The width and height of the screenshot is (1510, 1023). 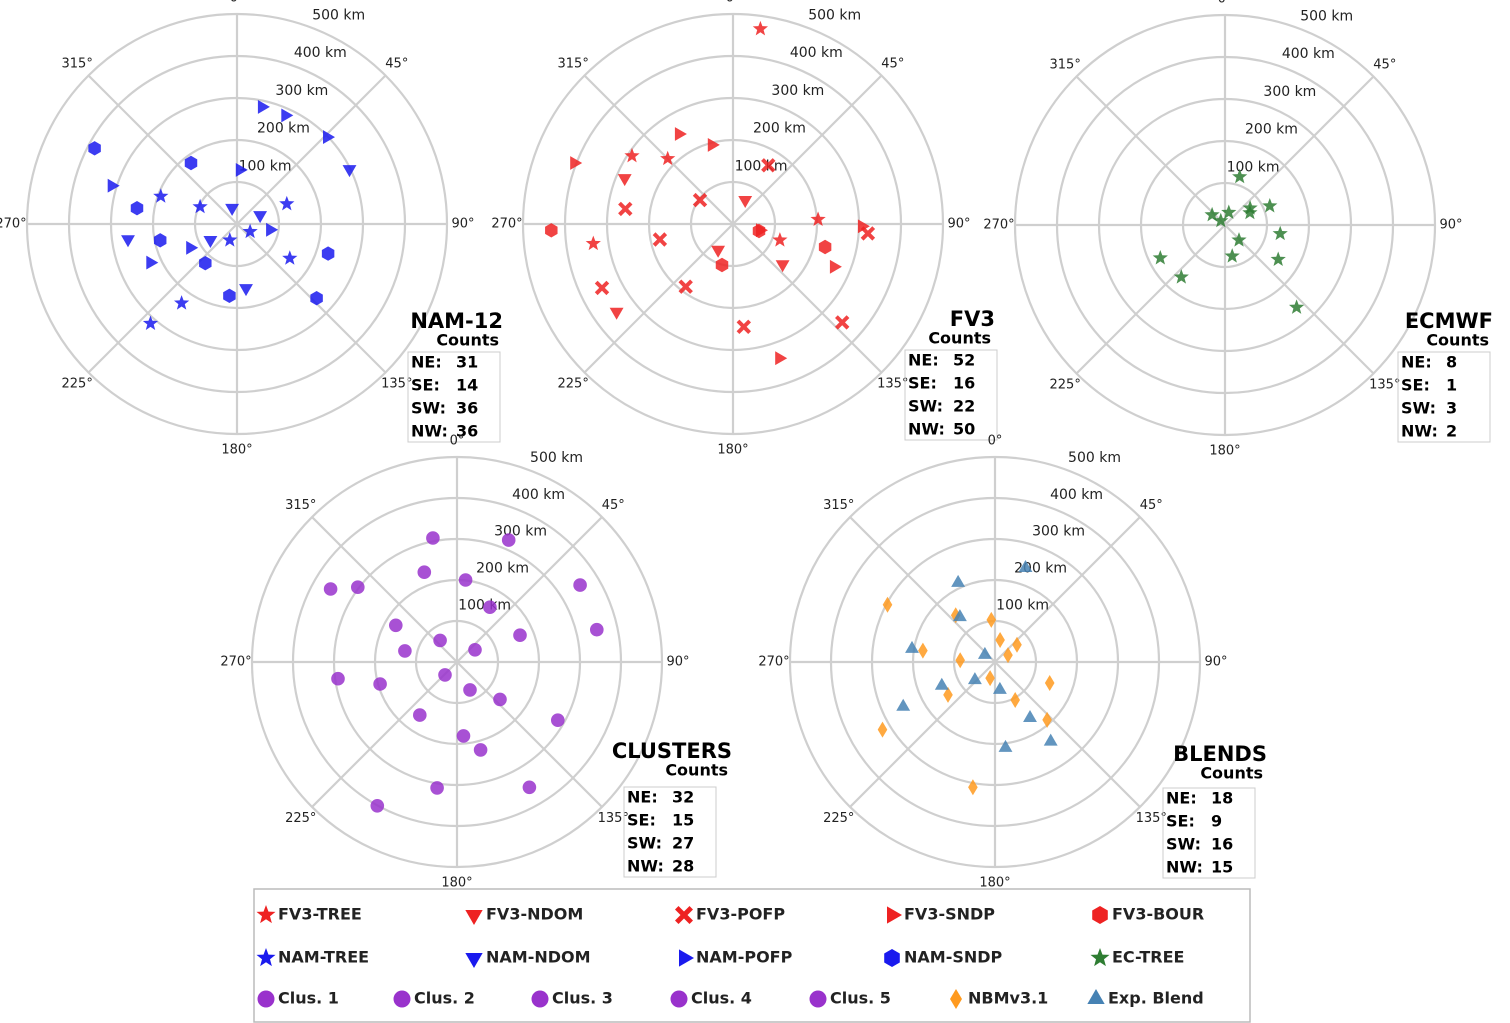 What do you see at coordinates (1180, 821) in the screenshot?
I see `count-label: SE:` at bounding box center [1180, 821].